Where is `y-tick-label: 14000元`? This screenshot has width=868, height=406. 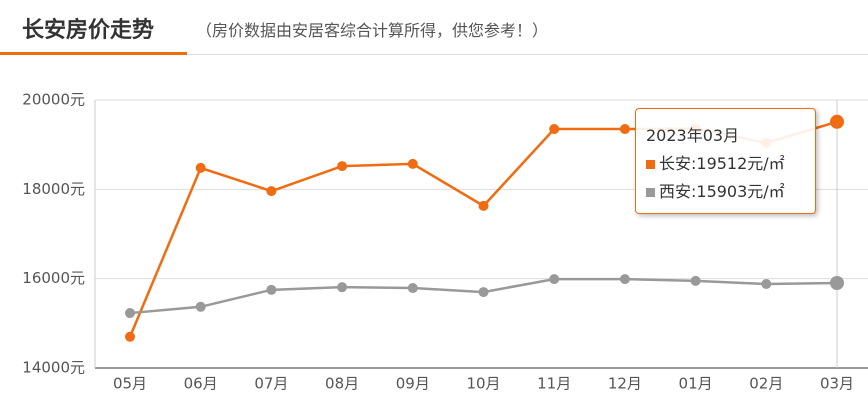
y-tick-label: 14000元 is located at coordinates (53, 368).